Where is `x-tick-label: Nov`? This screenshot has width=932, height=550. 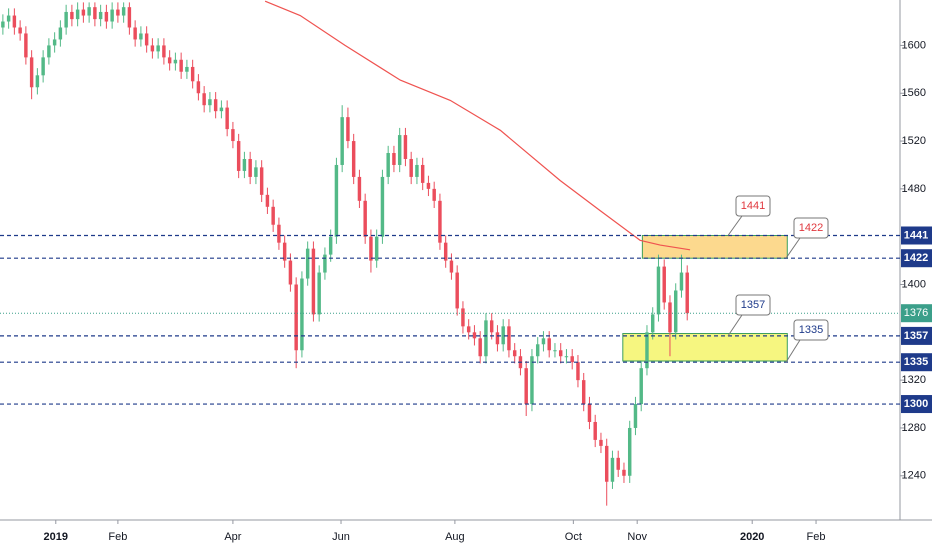
x-tick-label: Nov is located at coordinates (637, 537).